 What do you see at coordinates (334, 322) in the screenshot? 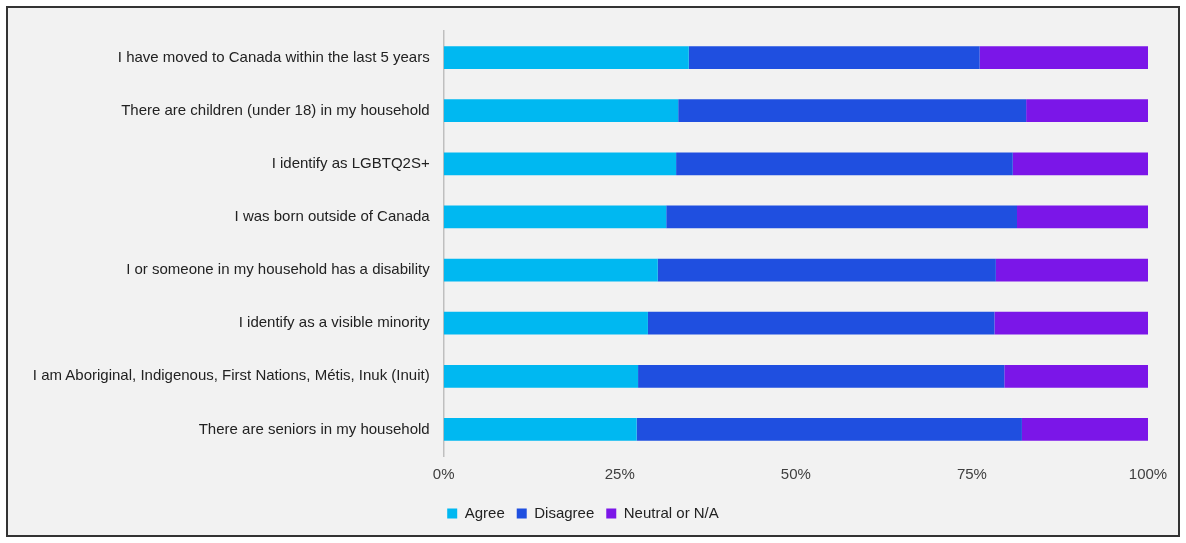
I see `y-tick-label: I identify as a visible minority` at bounding box center [334, 322].